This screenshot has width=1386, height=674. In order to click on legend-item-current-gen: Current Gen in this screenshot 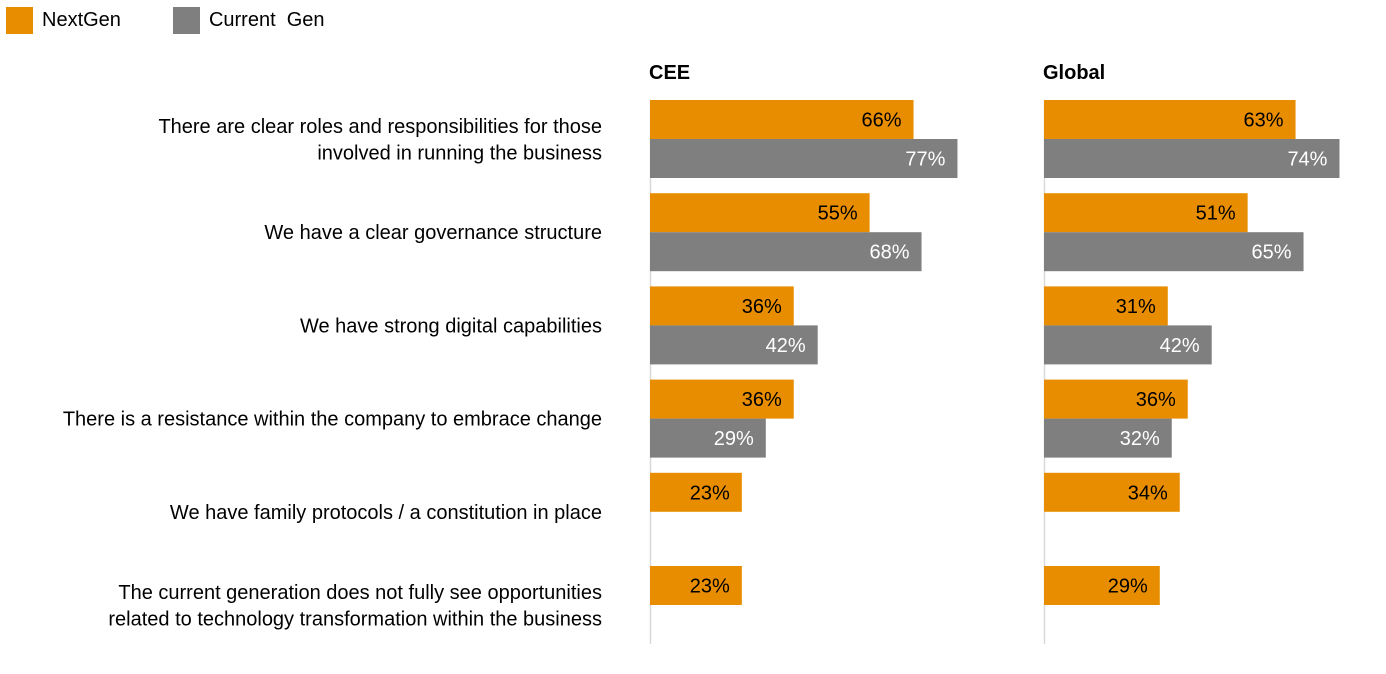, I will do `click(248, 20)`.